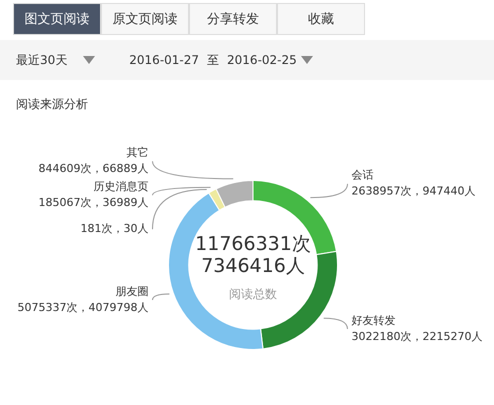 This screenshot has height=405, width=494. I want to click on text: 分享转发, so click(233, 19).